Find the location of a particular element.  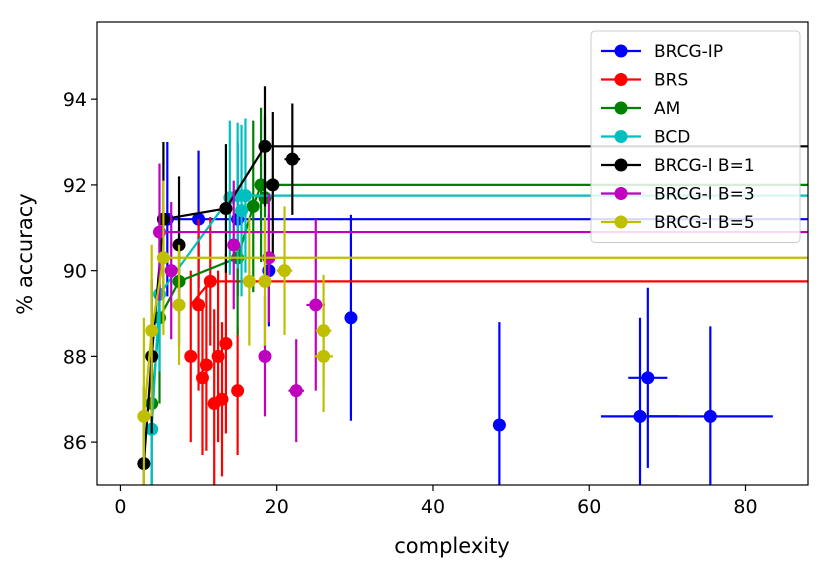

legend-label: AM is located at coordinates (667, 109).